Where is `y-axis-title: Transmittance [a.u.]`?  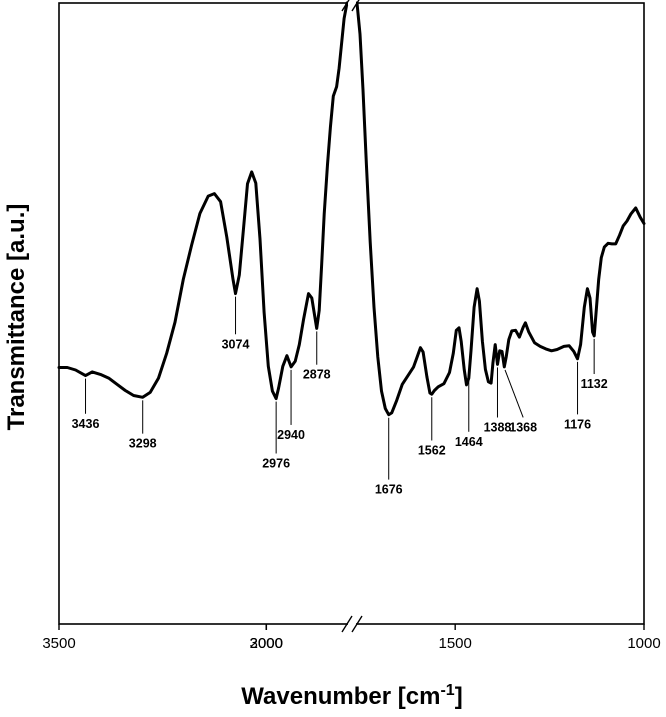 y-axis-title: Transmittance [a.u.] is located at coordinates (16, 317).